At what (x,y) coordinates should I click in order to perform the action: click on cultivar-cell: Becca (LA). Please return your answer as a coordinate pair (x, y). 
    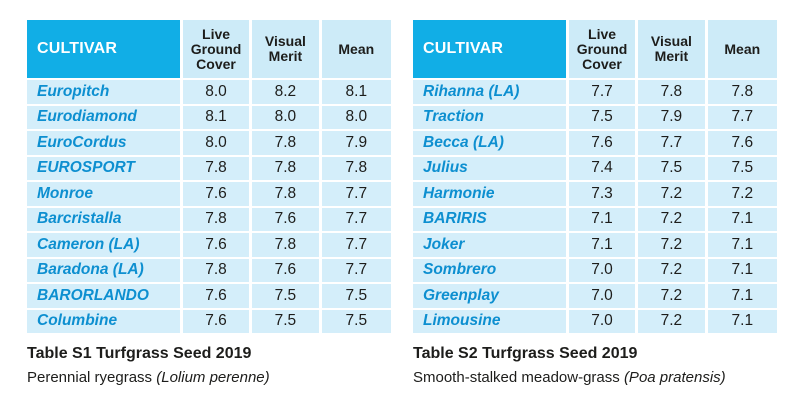
    Looking at the image, I should click on (491, 142).